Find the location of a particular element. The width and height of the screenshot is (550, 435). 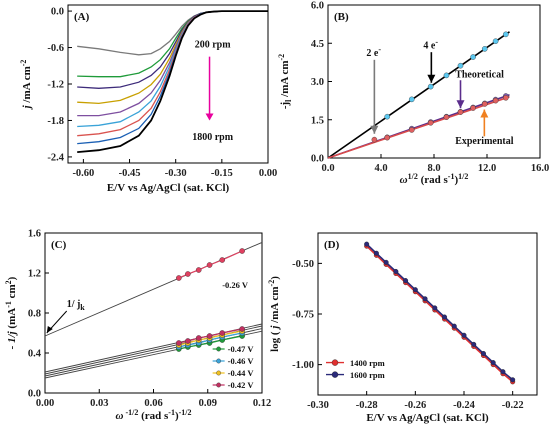

panel-c-panel-label: (C) is located at coordinates (59, 245).